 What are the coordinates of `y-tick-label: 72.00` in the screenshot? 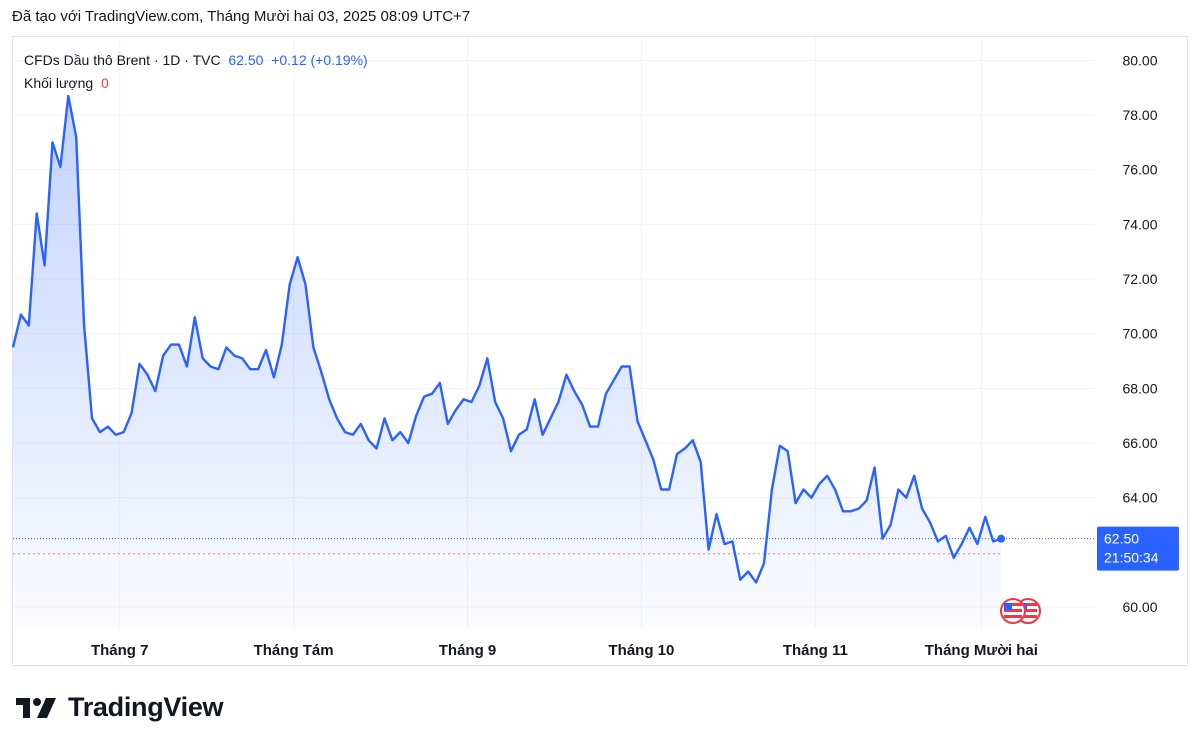 It's located at (1139, 279).